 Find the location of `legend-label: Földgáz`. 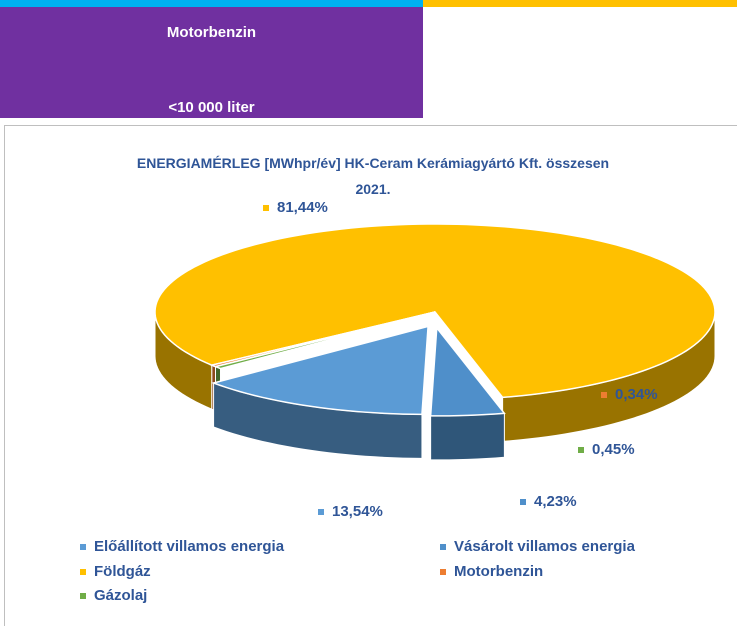

legend-label: Földgáz is located at coordinates (122, 571).